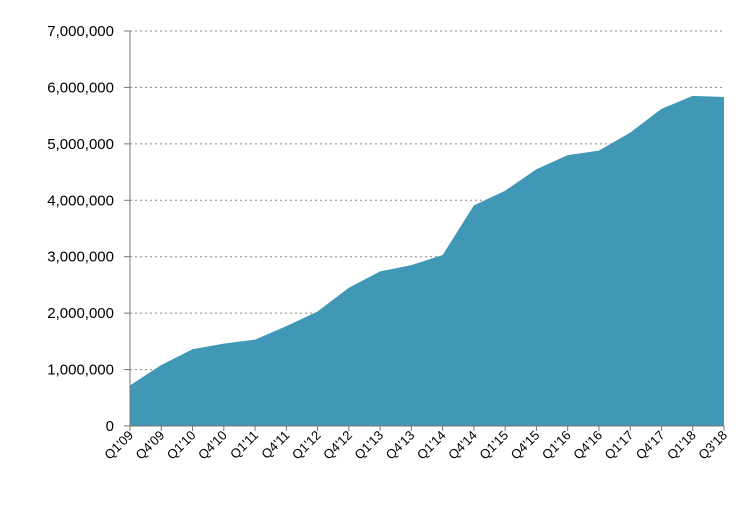 The height and width of the screenshot is (513, 756). What do you see at coordinates (431, 445) in the screenshot?
I see `x-tick-label: Q1'14` at bounding box center [431, 445].